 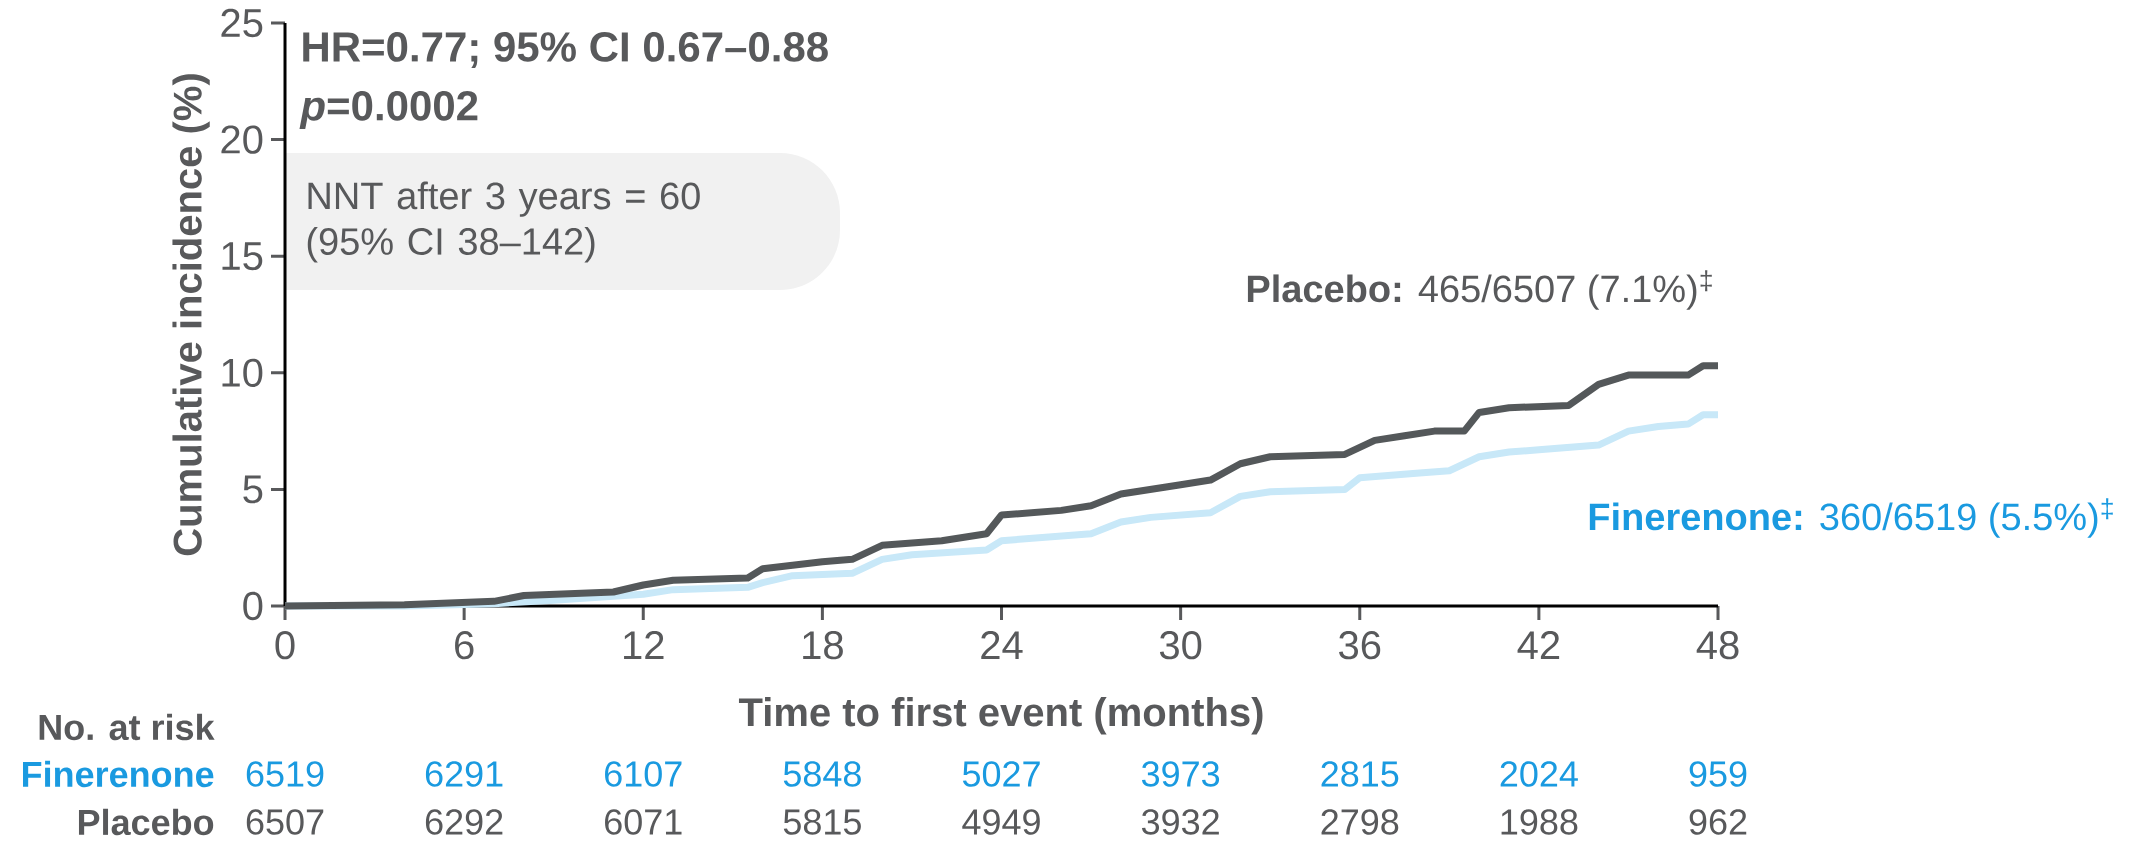 I want to click on x-axis-title: Time to first event (months), so click(x=1000, y=716).